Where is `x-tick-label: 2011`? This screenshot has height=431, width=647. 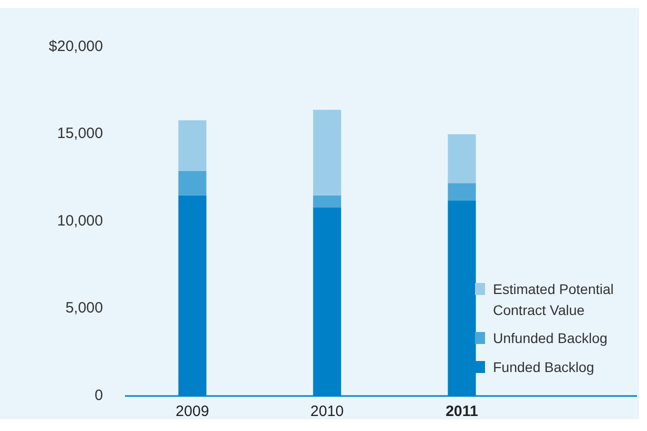 x-tick-label: 2011 is located at coordinates (462, 411).